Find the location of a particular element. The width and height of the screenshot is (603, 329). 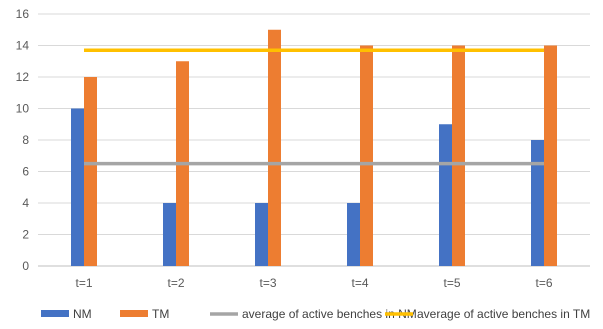

y-axis-tick-labels: 0 2 4 6 8 10 12 14 16 is located at coordinates (23, 140).